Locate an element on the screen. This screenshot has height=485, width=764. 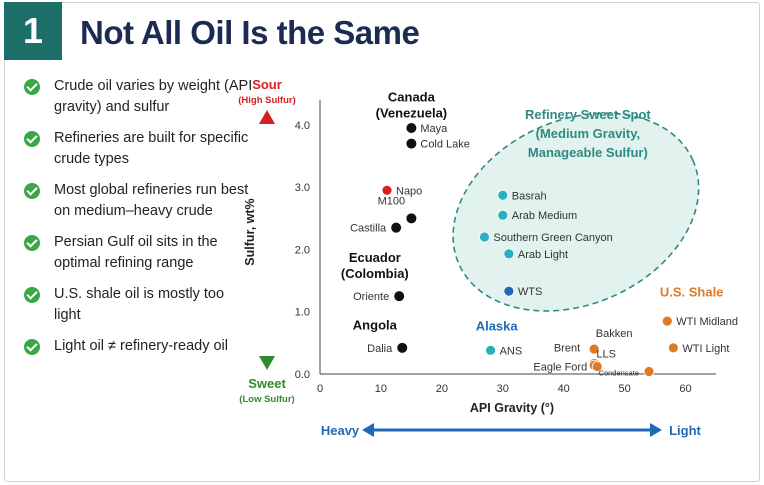
data-point-label: LLS is located at coordinates (606, 354).